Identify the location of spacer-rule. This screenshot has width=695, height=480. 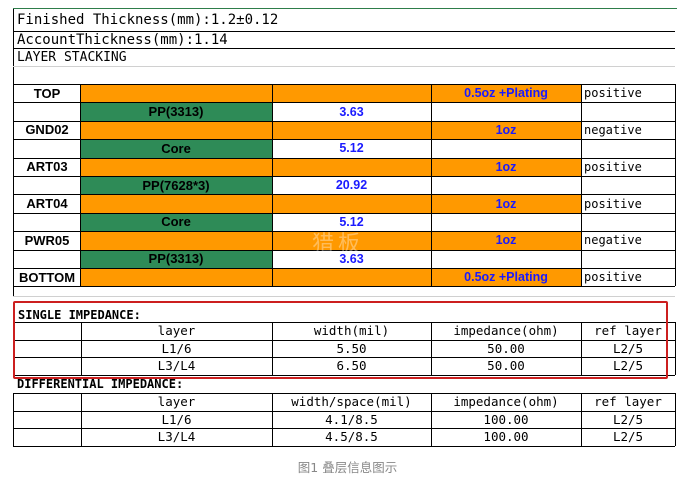
(344, 297).